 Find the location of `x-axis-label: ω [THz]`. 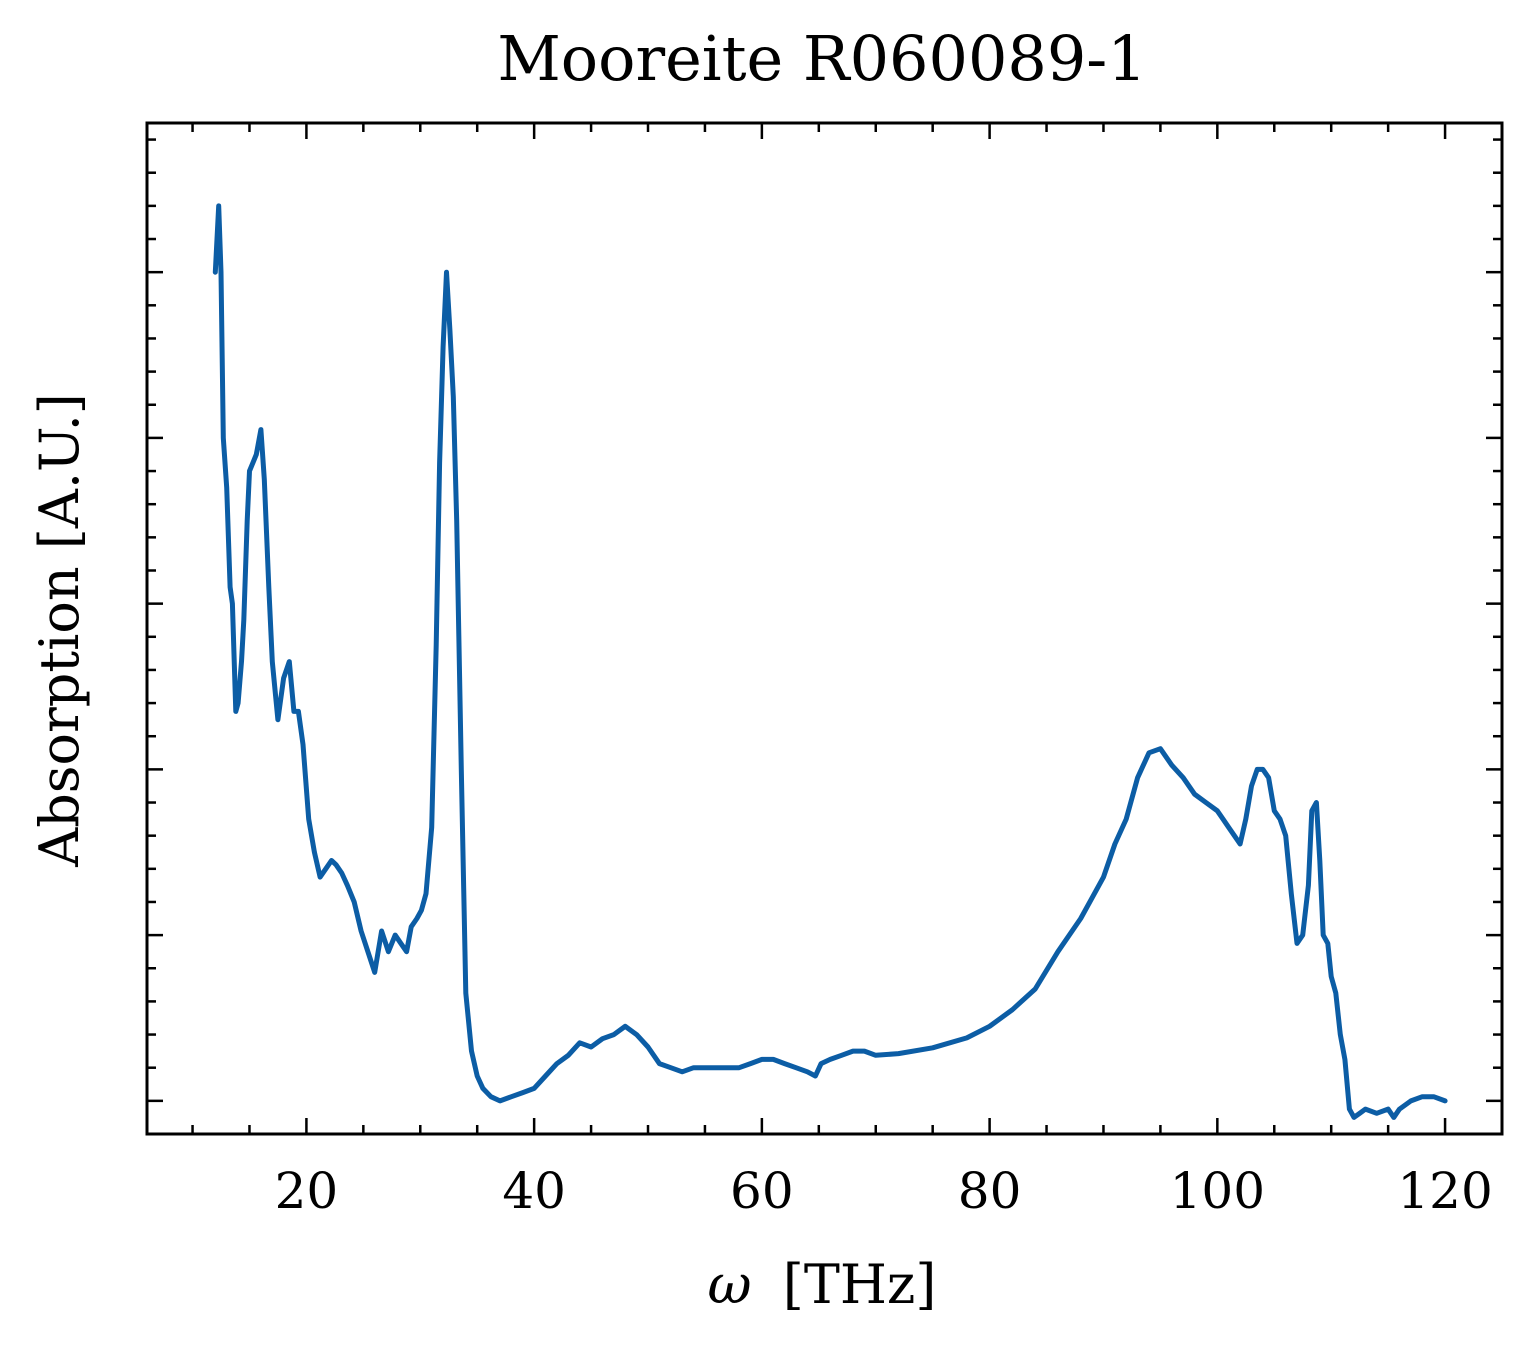

x-axis-label: ω [THz] is located at coordinates (822, 1284).